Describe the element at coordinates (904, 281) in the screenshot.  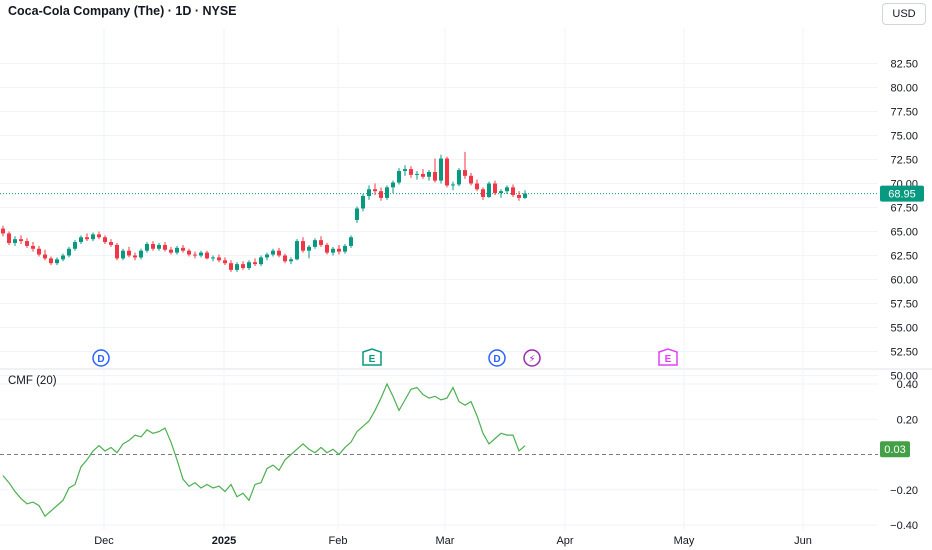
I see `price-axis-tick-label: 60.00` at that location.